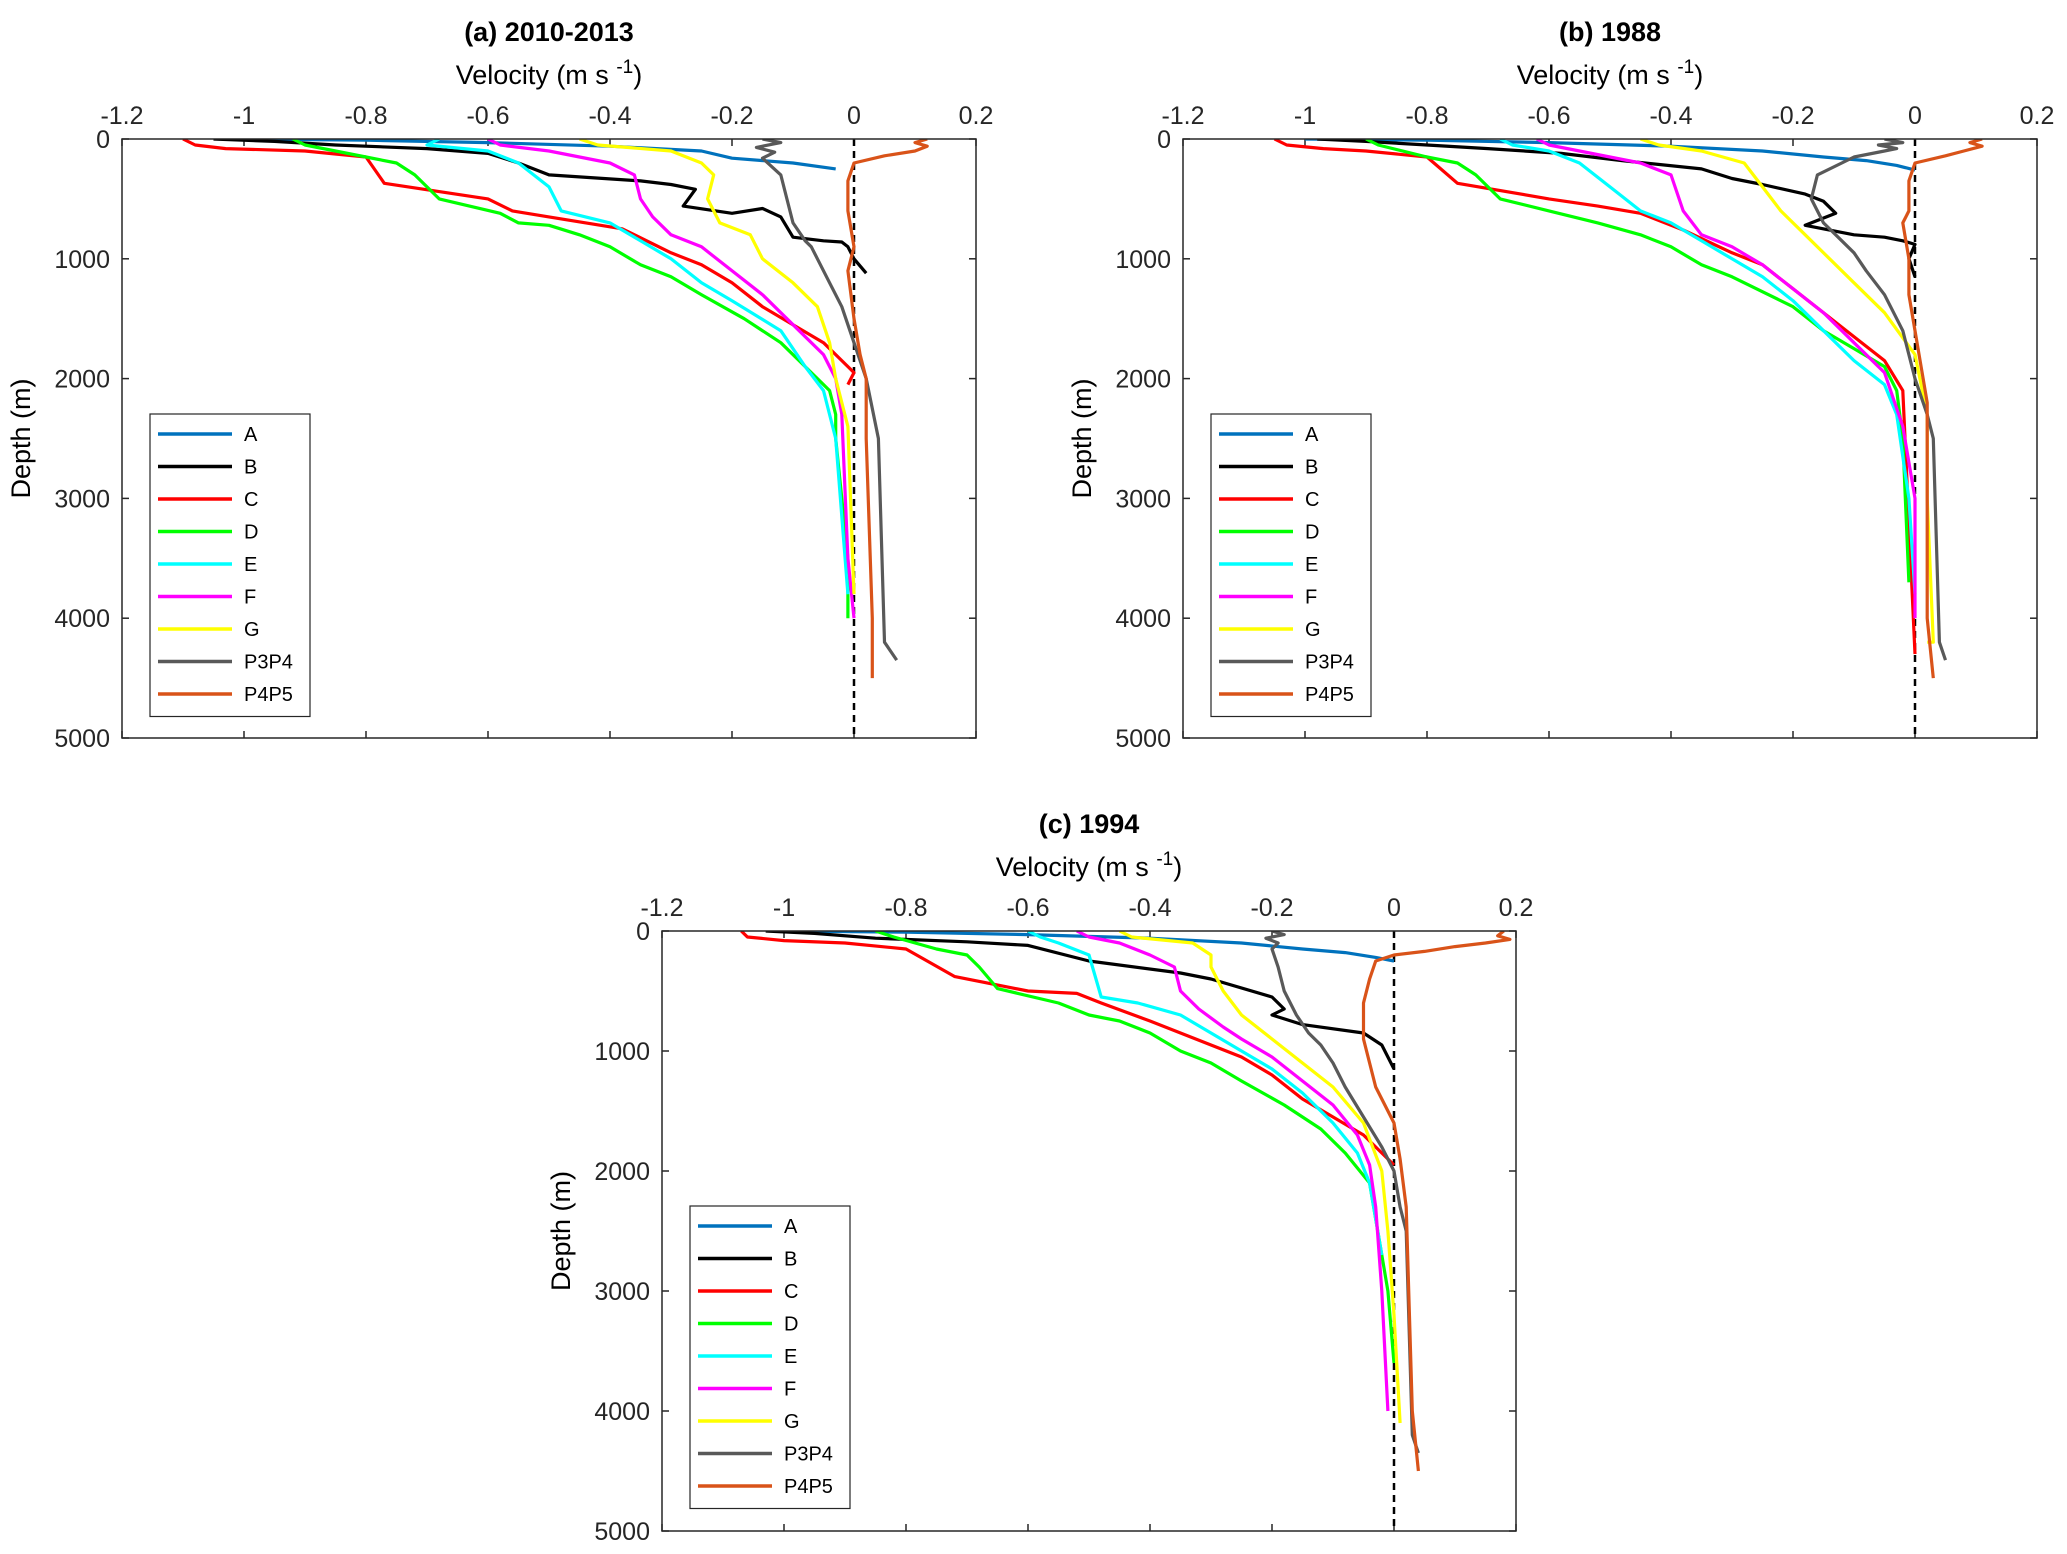  What do you see at coordinates (1610, 32) in the screenshot?
I see `chart-title: (b) 1988` at bounding box center [1610, 32].